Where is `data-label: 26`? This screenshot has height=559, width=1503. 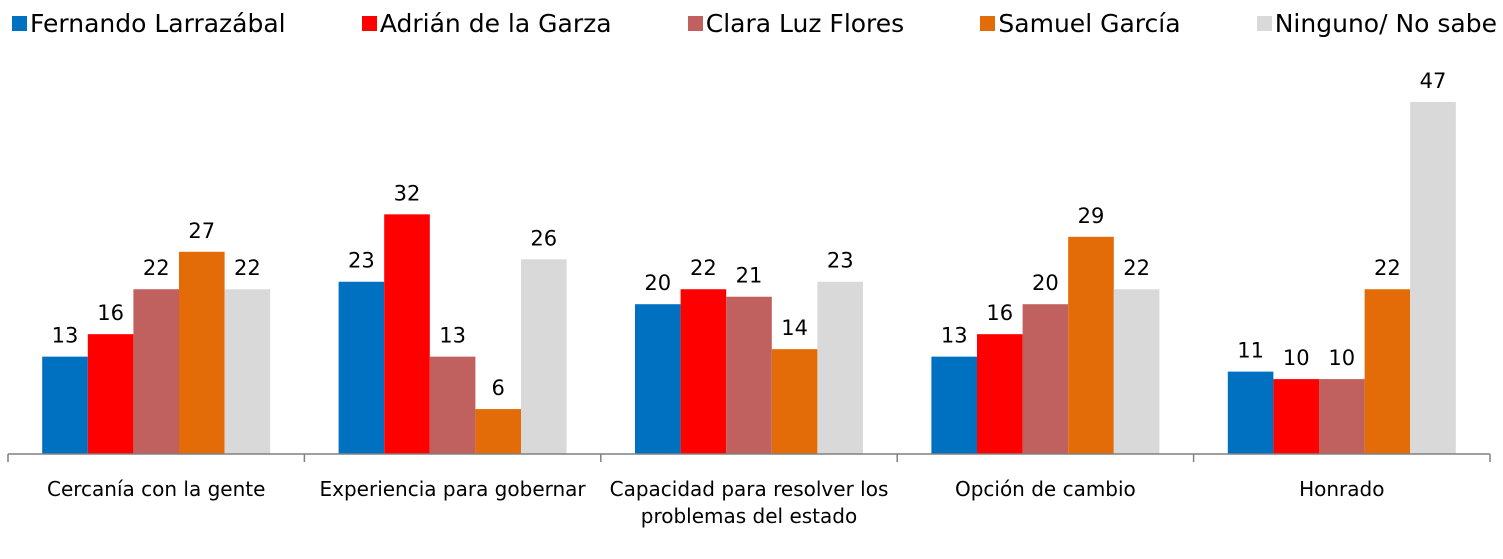 data-label: 26 is located at coordinates (543, 238).